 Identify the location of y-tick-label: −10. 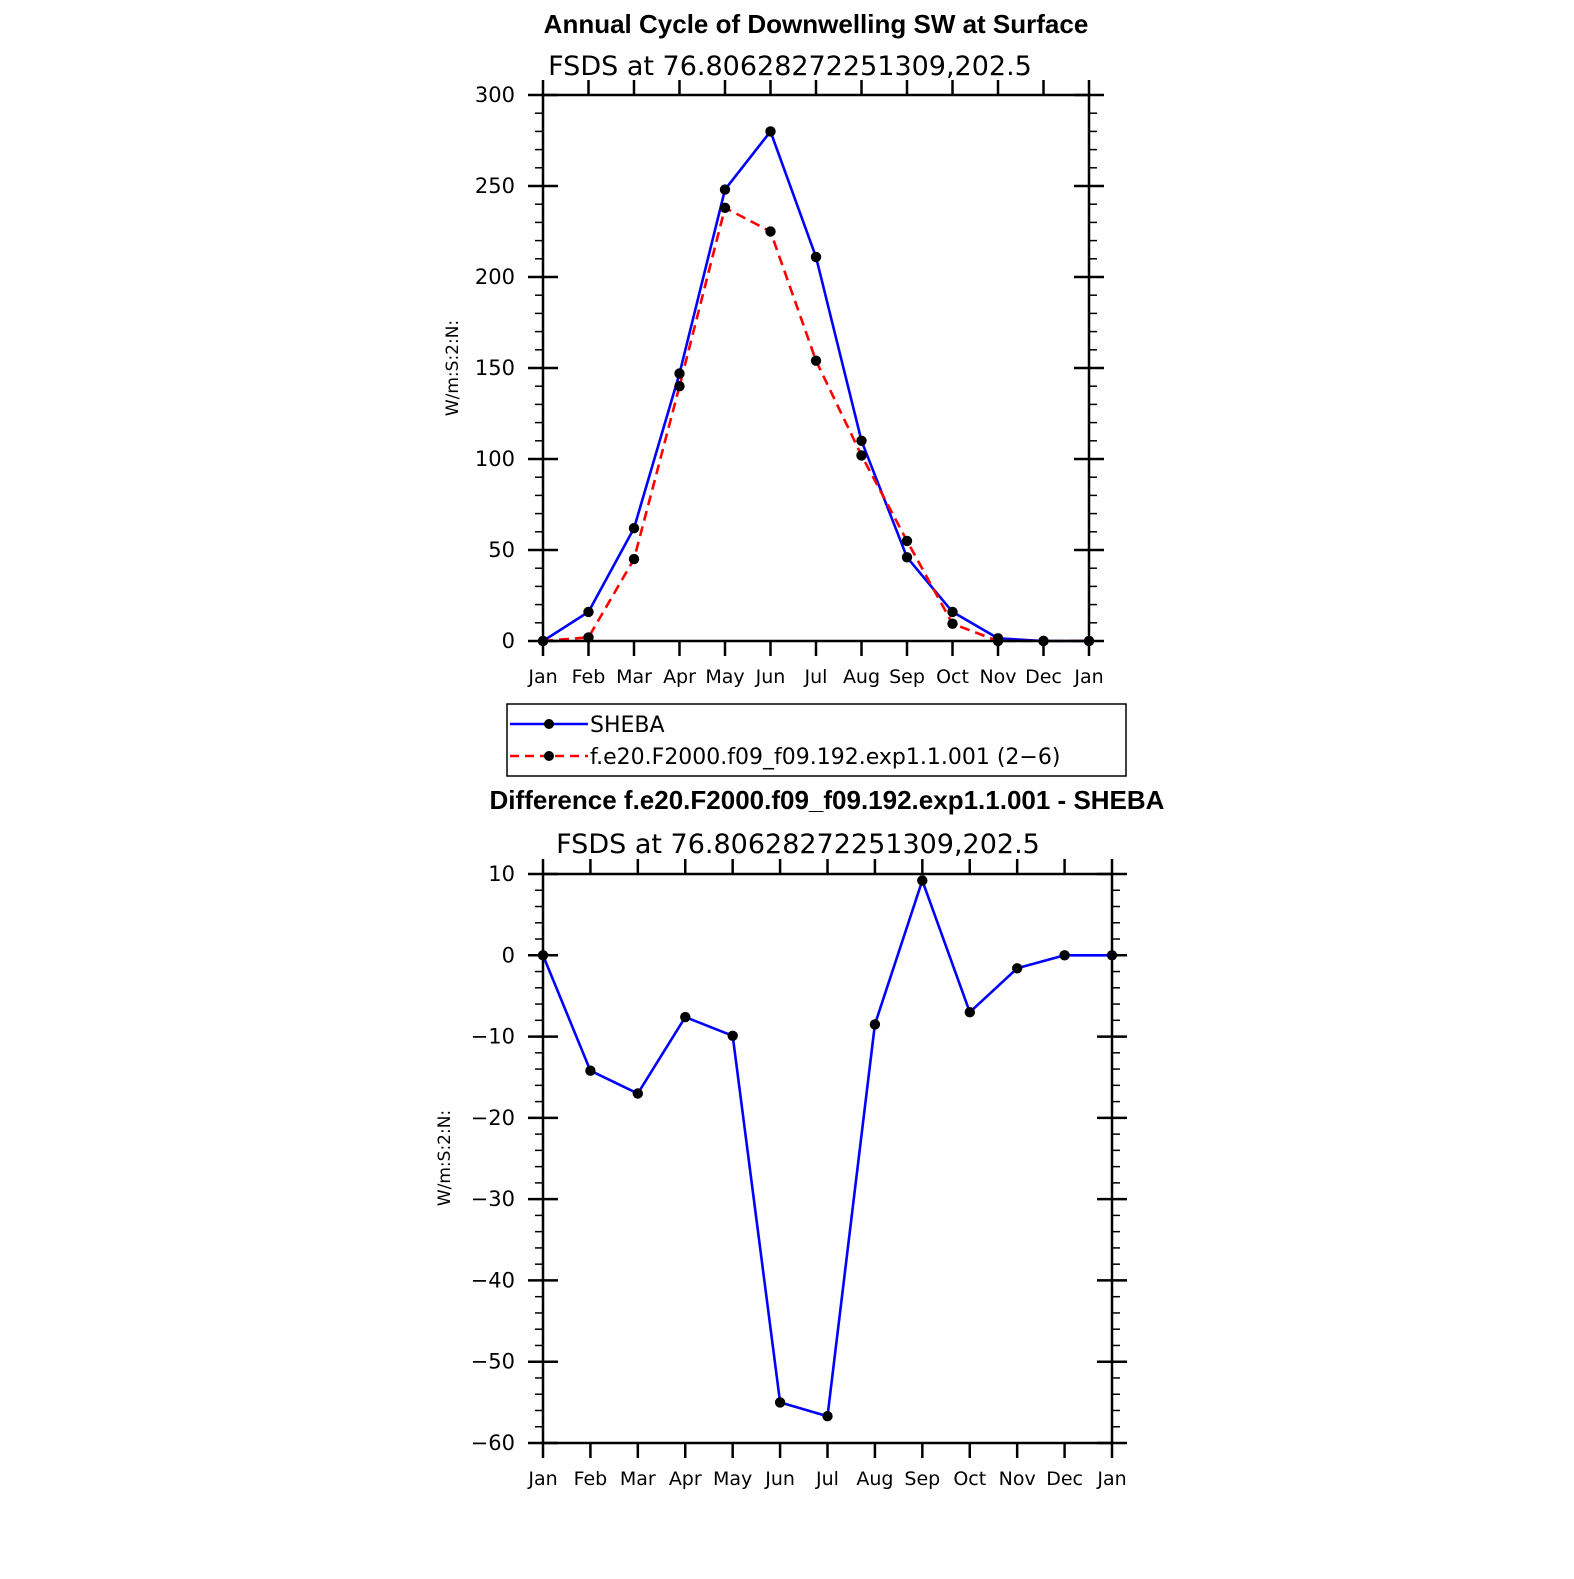
(493, 1037).